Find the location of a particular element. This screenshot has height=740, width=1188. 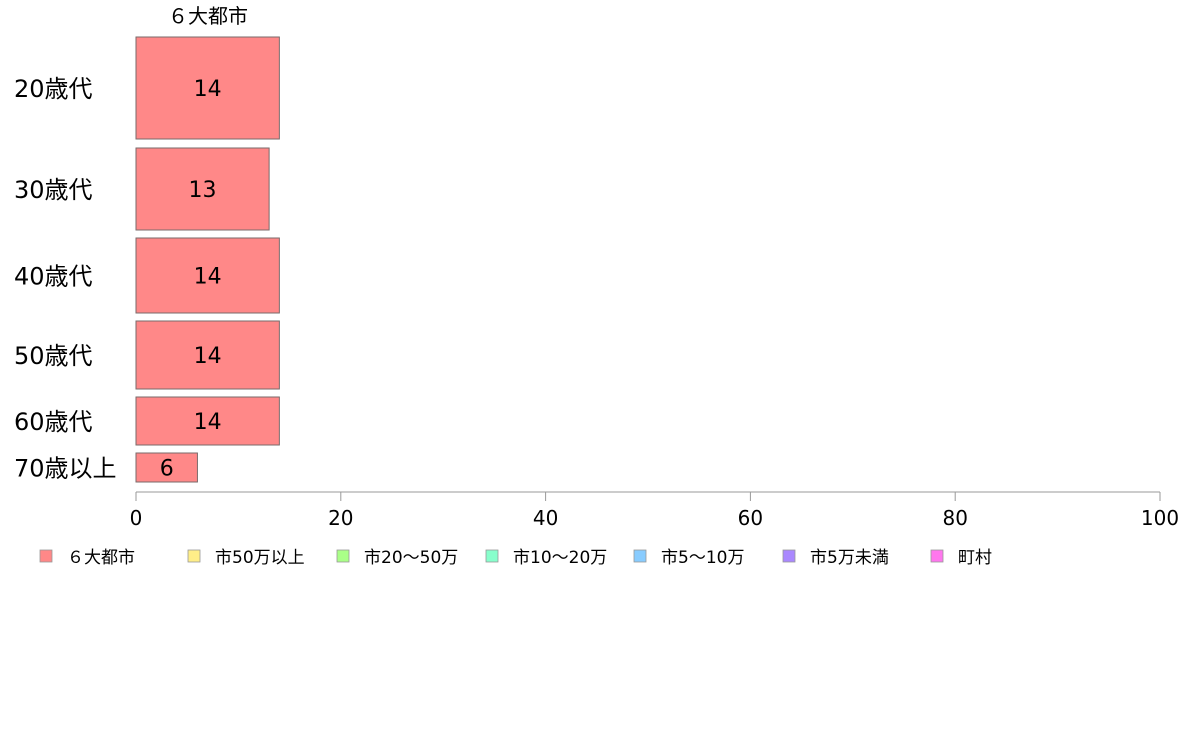

x-axis: 0 20 40 60 80 100 is located at coordinates (654, 510).